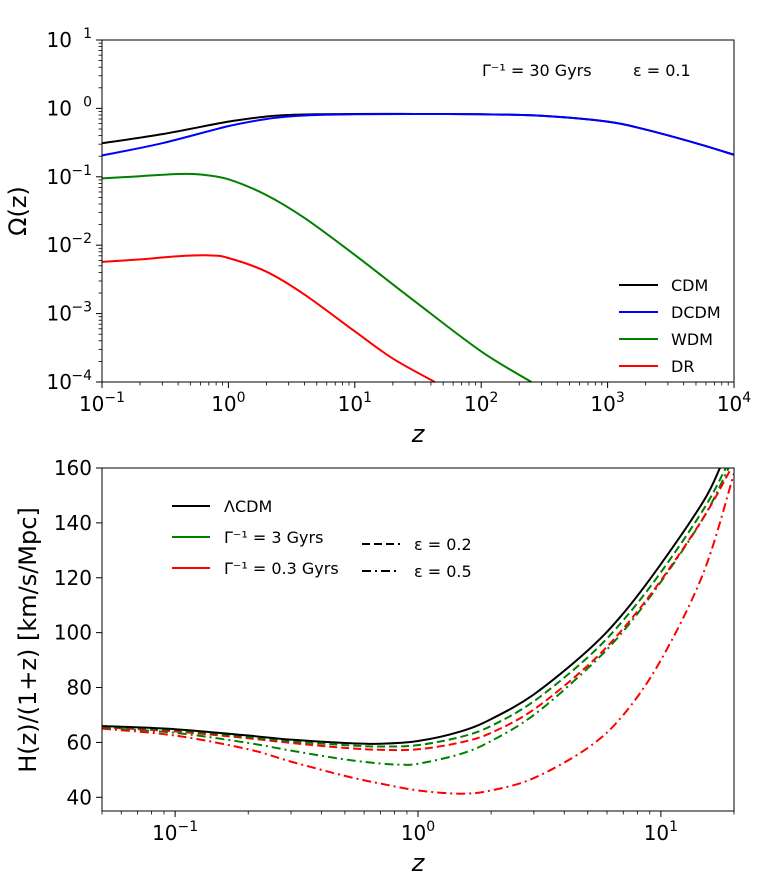 Image resolution: width=764 pixels, height=883 pixels. Describe the element at coordinates (481, 403) in the screenshot. I see `x-tick-label: 10²` at that location.